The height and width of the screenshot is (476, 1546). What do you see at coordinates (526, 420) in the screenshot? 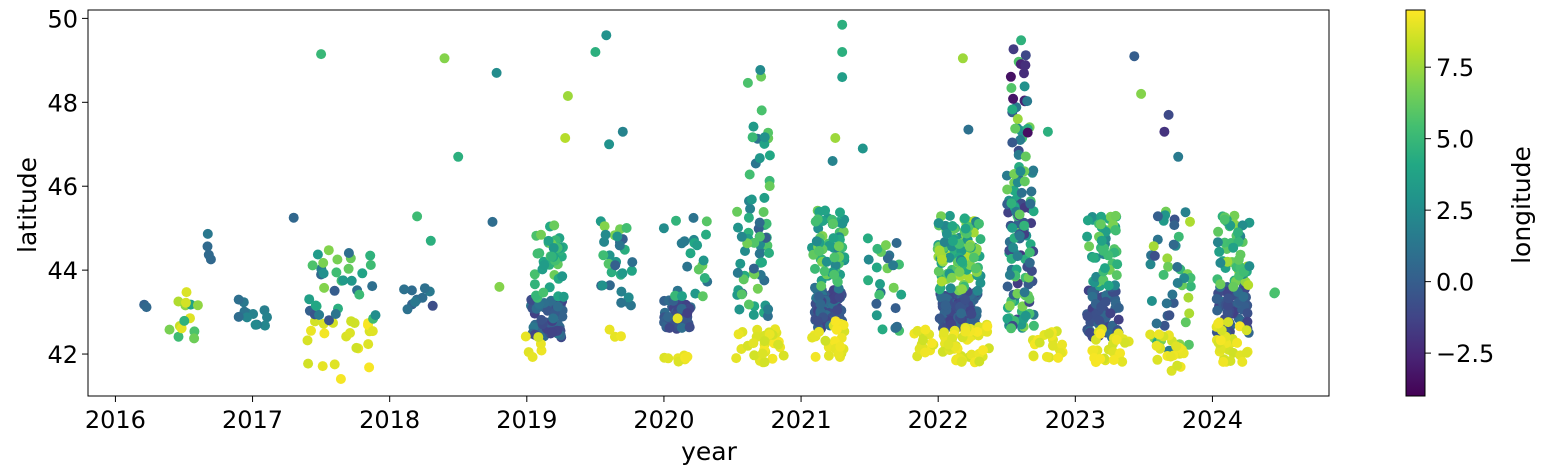
I see `x-tick-label: 2019` at bounding box center [526, 420].